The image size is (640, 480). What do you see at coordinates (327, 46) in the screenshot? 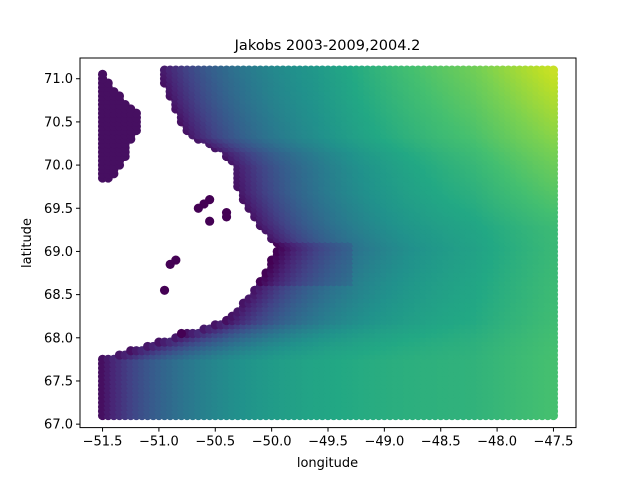
I see `chart-title: Jakobs 2003-2009,2004.2` at bounding box center [327, 46].